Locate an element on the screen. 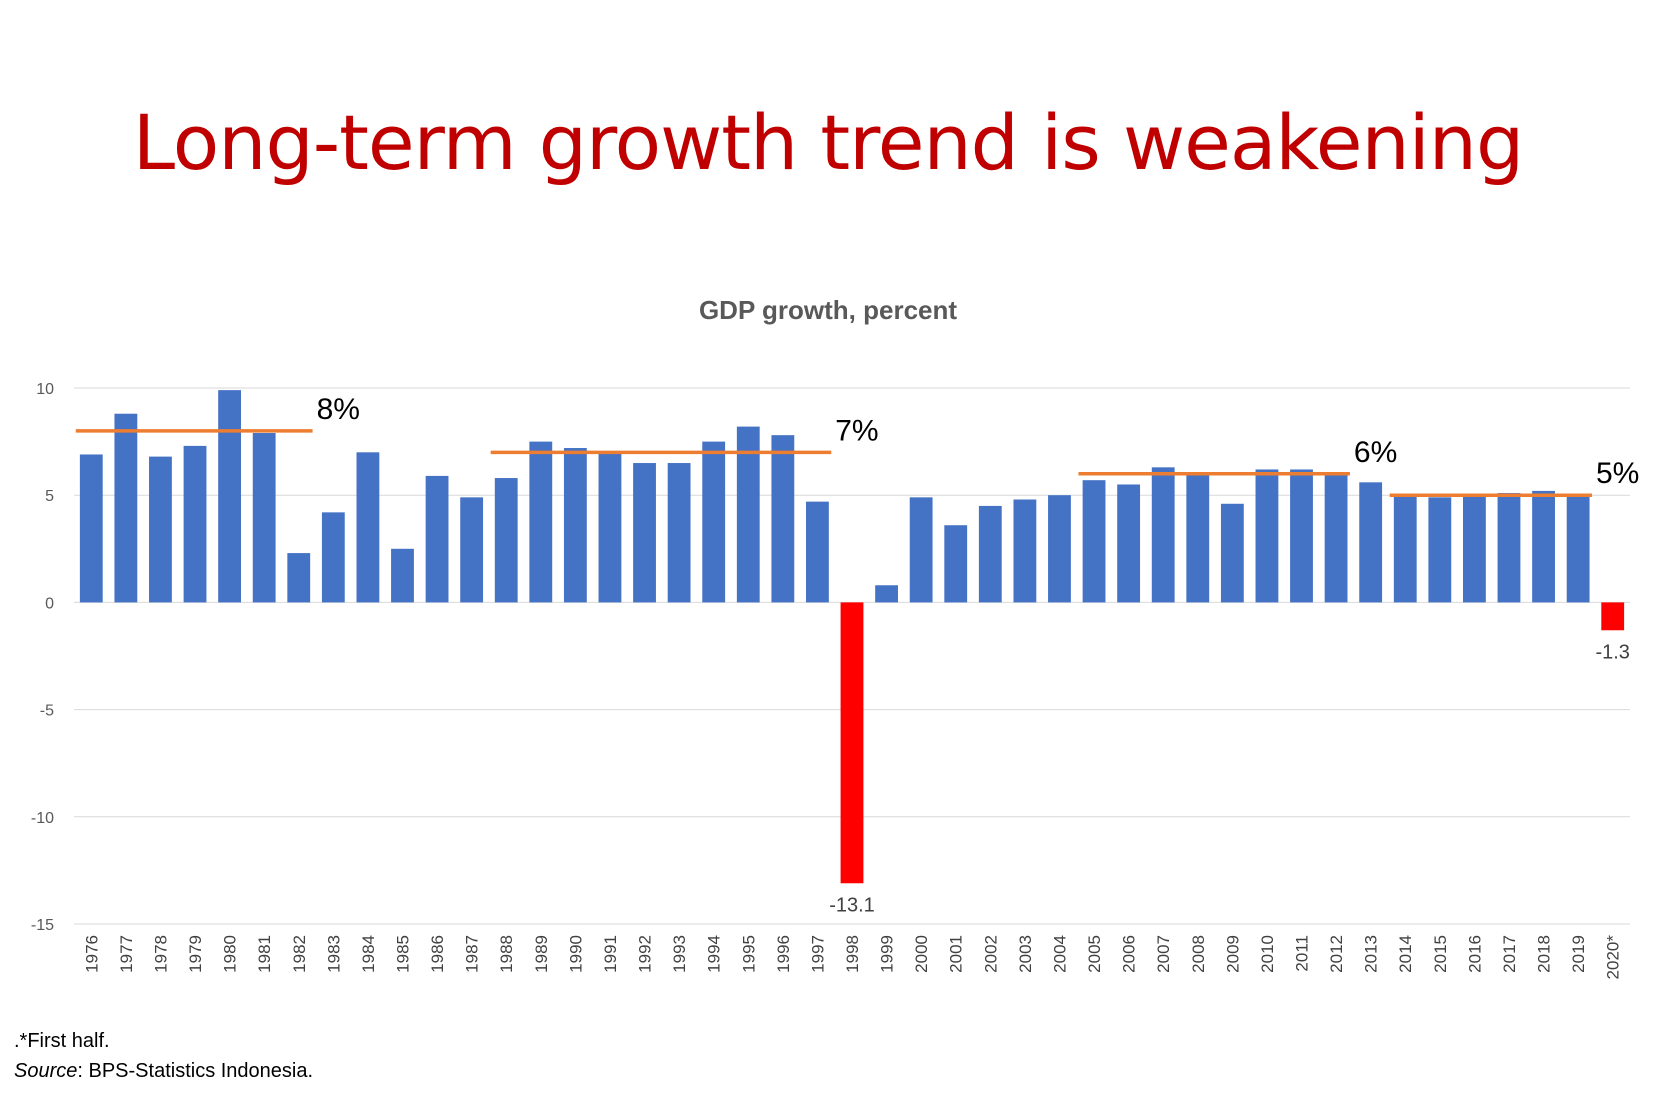 This screenshot has height=1094, width=1656. x-tick-label: 1996 is located at coordinates (783, 954).